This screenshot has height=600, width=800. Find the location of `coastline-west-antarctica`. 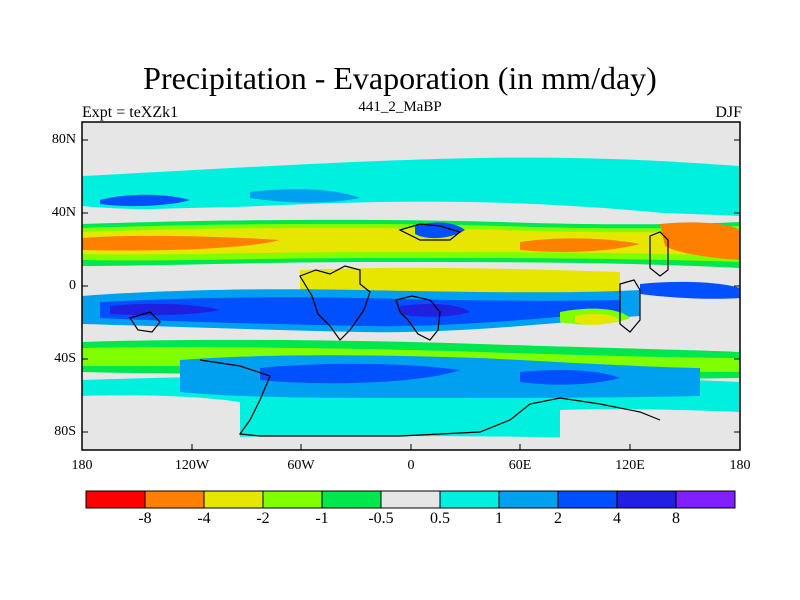

coastline-west-antarctica is located at coordinates (430, 398).